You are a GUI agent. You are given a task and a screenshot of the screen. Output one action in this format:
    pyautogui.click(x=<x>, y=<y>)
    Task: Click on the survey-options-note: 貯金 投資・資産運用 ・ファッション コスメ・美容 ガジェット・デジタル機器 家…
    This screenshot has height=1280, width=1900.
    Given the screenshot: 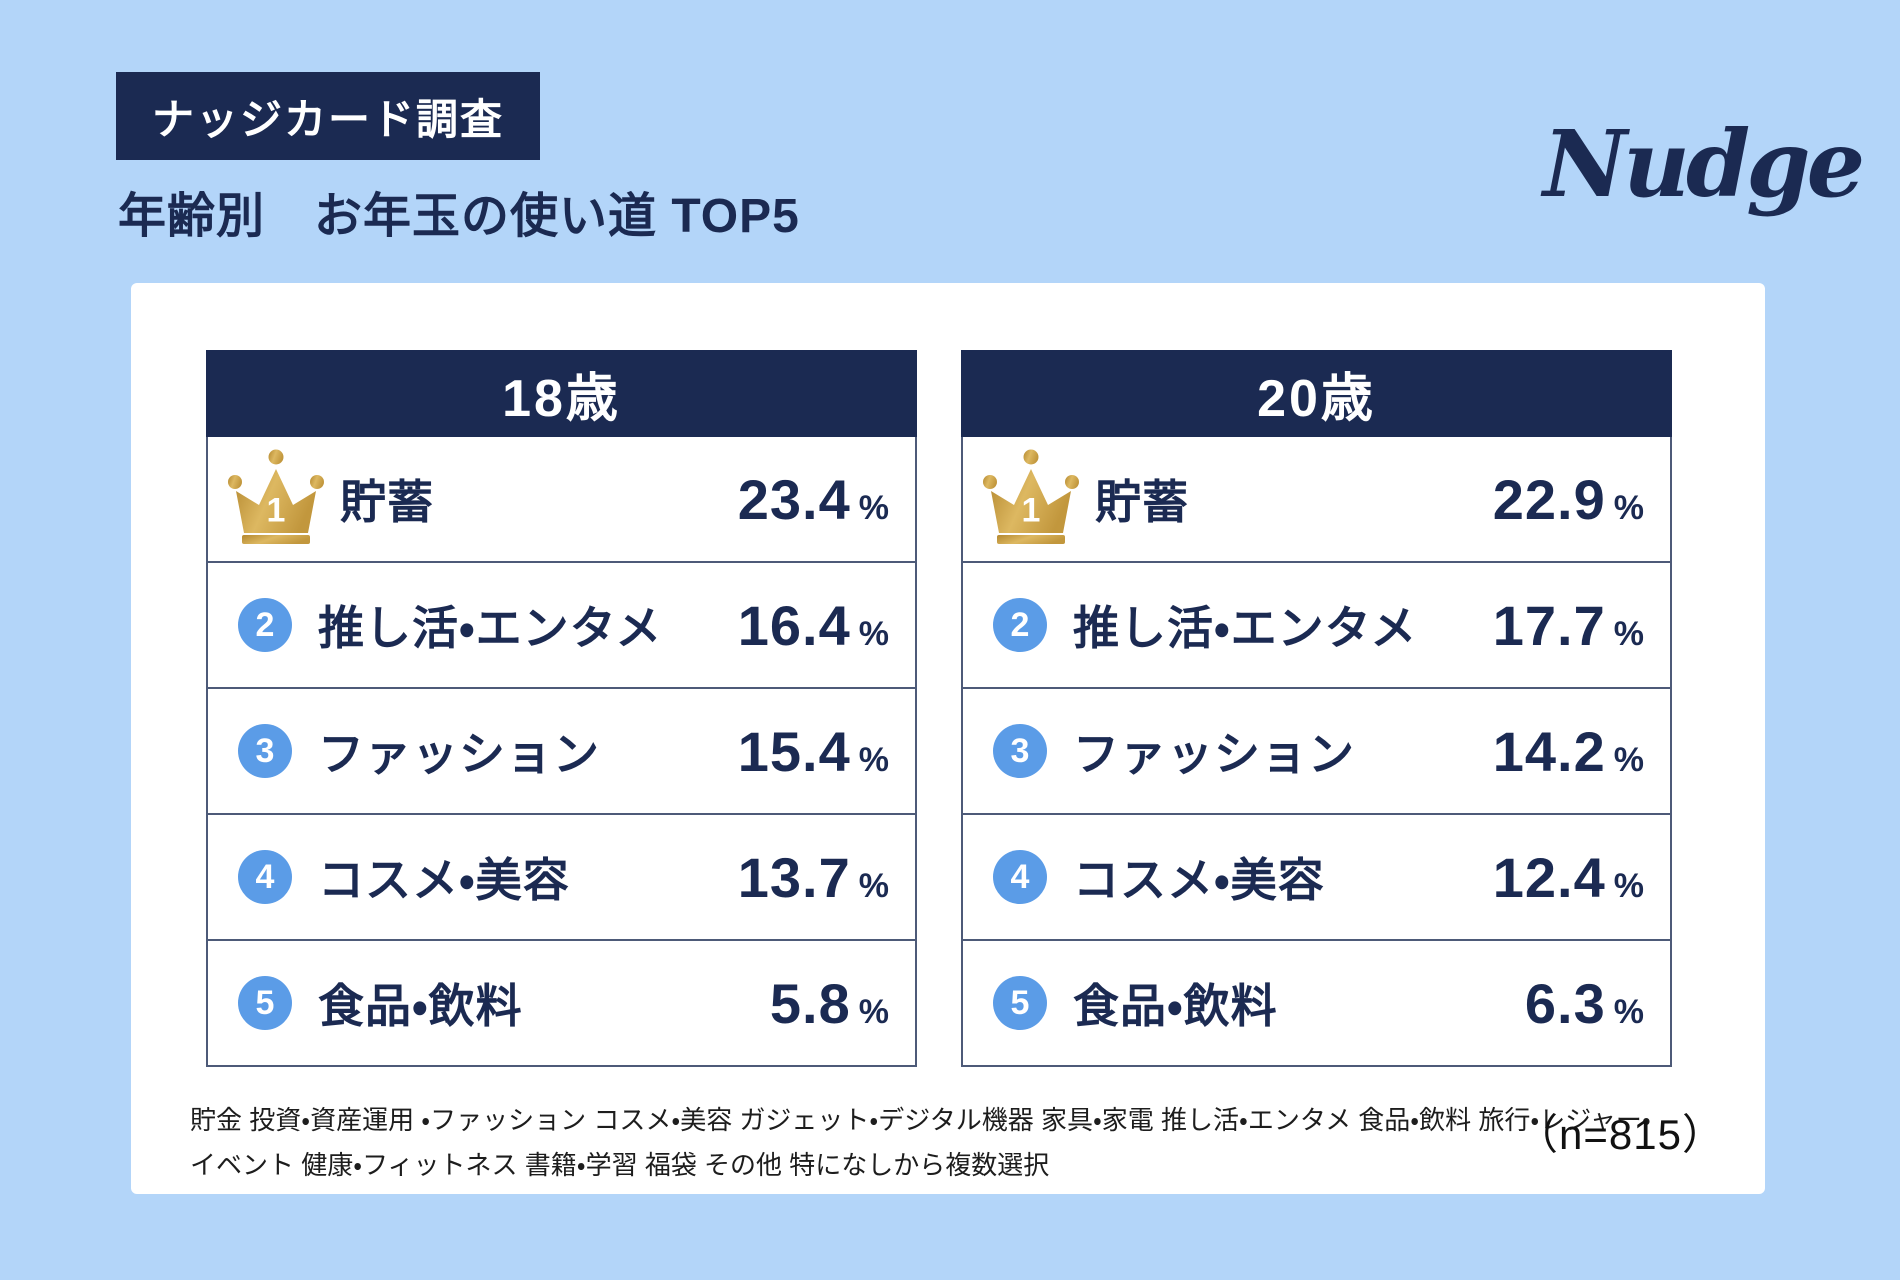 What is the action you would take?
    pyautogui.click(x=920, y=1143)
    